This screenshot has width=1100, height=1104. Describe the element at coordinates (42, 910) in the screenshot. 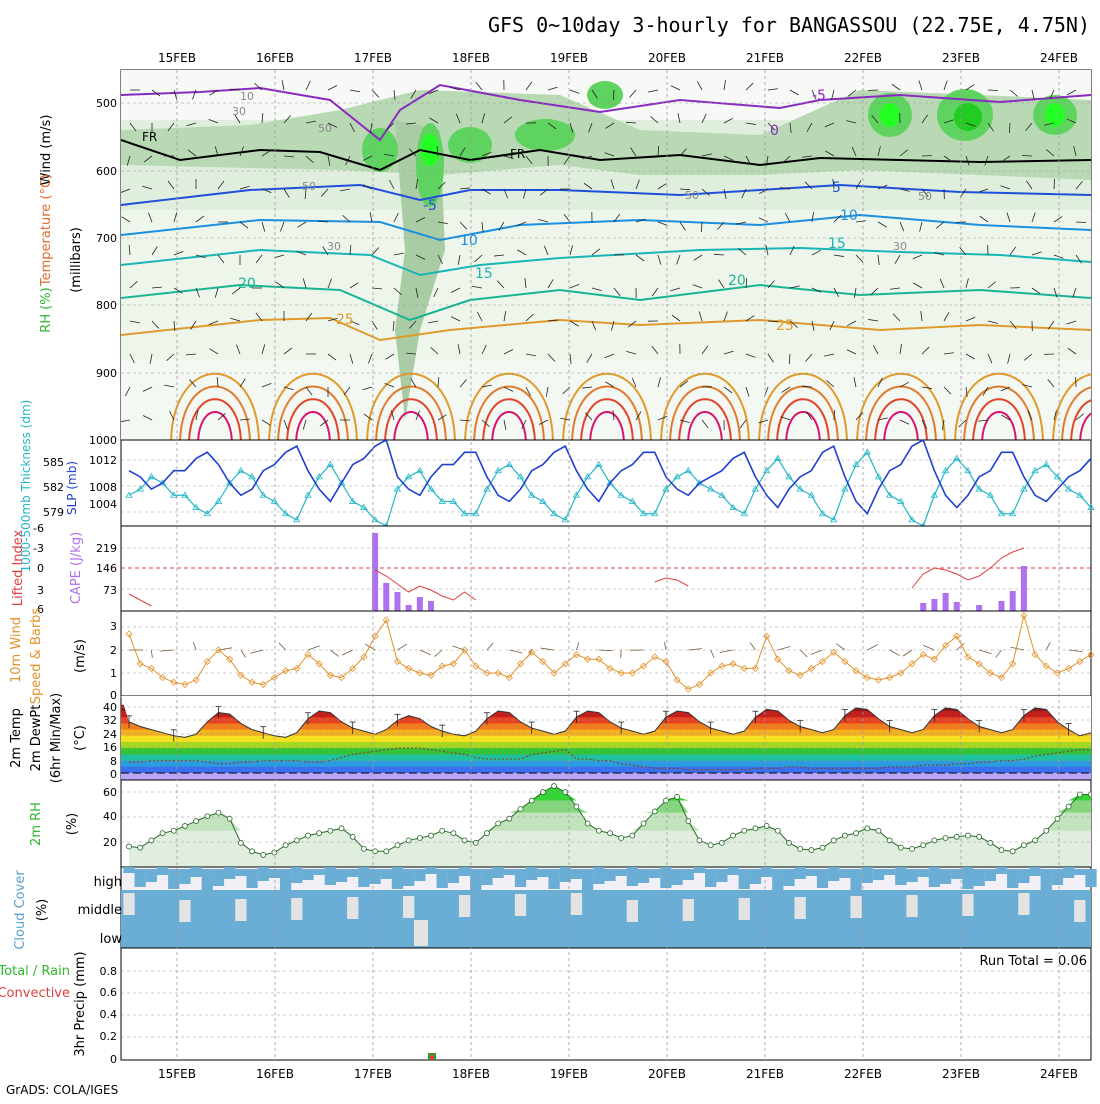

I see `cloud-unit: (%)` at that location.